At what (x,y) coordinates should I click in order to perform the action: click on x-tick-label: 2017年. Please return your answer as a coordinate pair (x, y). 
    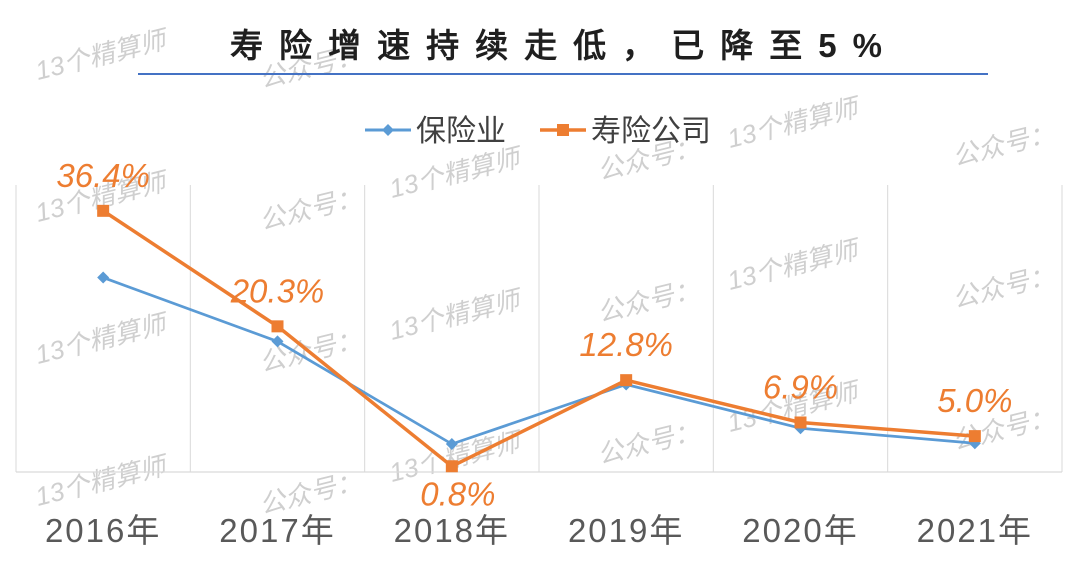
    Looking at the image, I should click on (277, 530).